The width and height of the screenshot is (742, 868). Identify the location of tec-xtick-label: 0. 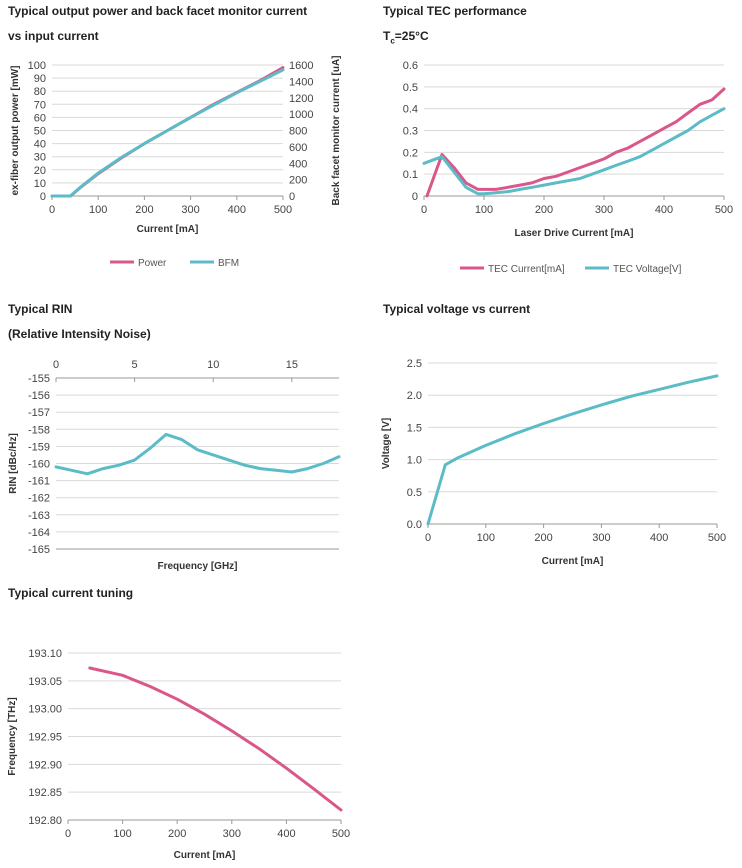
(424, 210).